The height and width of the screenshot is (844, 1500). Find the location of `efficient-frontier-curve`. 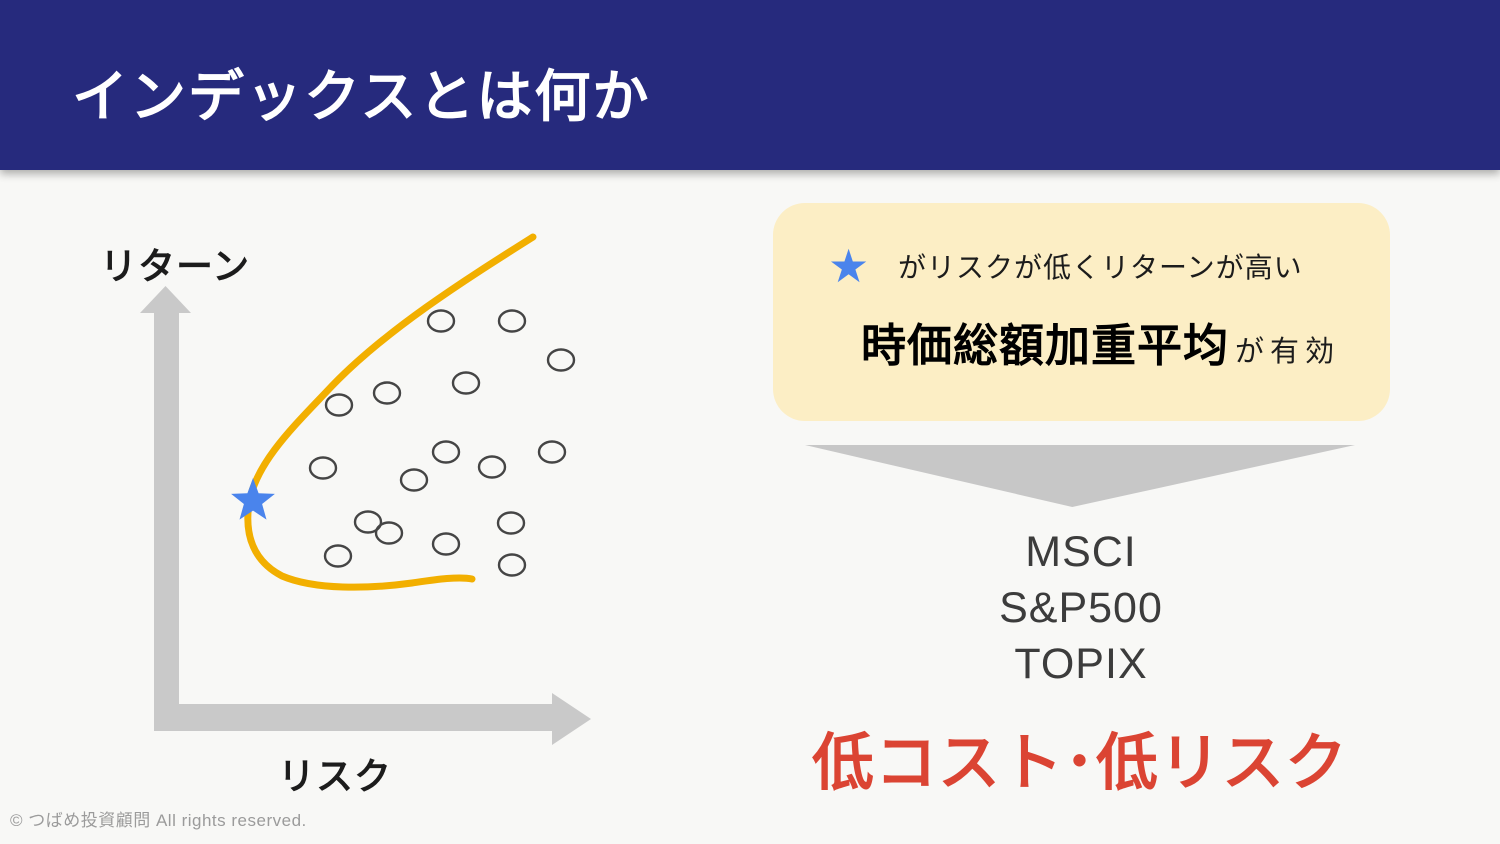

efficient-frontier-curve is located at coordinates (390, 412).